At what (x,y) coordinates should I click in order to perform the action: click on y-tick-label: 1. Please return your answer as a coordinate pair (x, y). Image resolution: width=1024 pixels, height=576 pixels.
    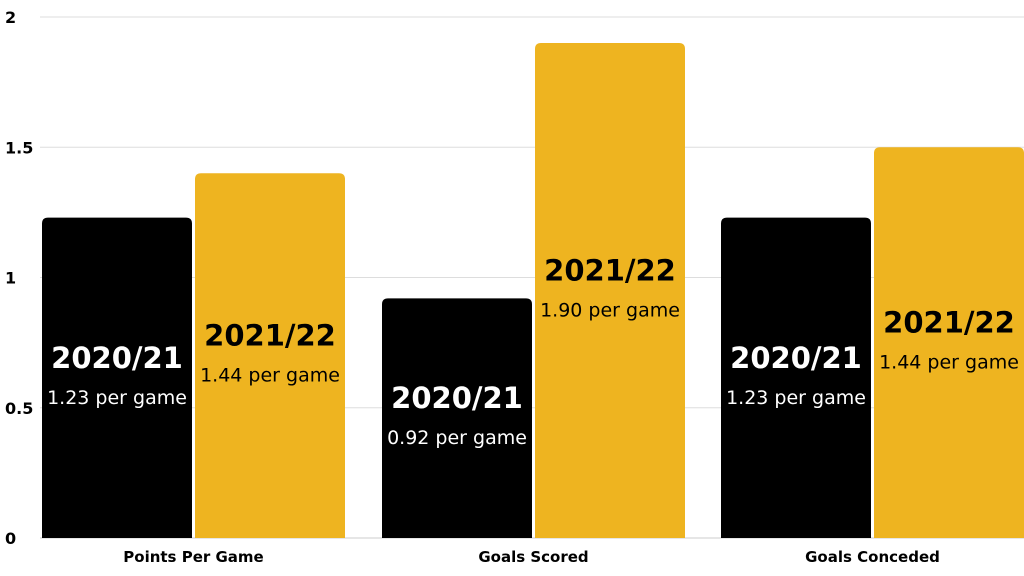
    Looking at the image, I should click on (10, 278).